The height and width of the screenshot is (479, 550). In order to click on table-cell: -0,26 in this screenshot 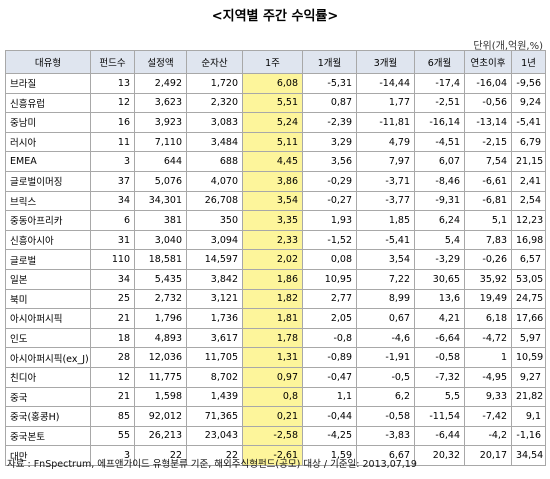, I will do `click(488, 259)`.